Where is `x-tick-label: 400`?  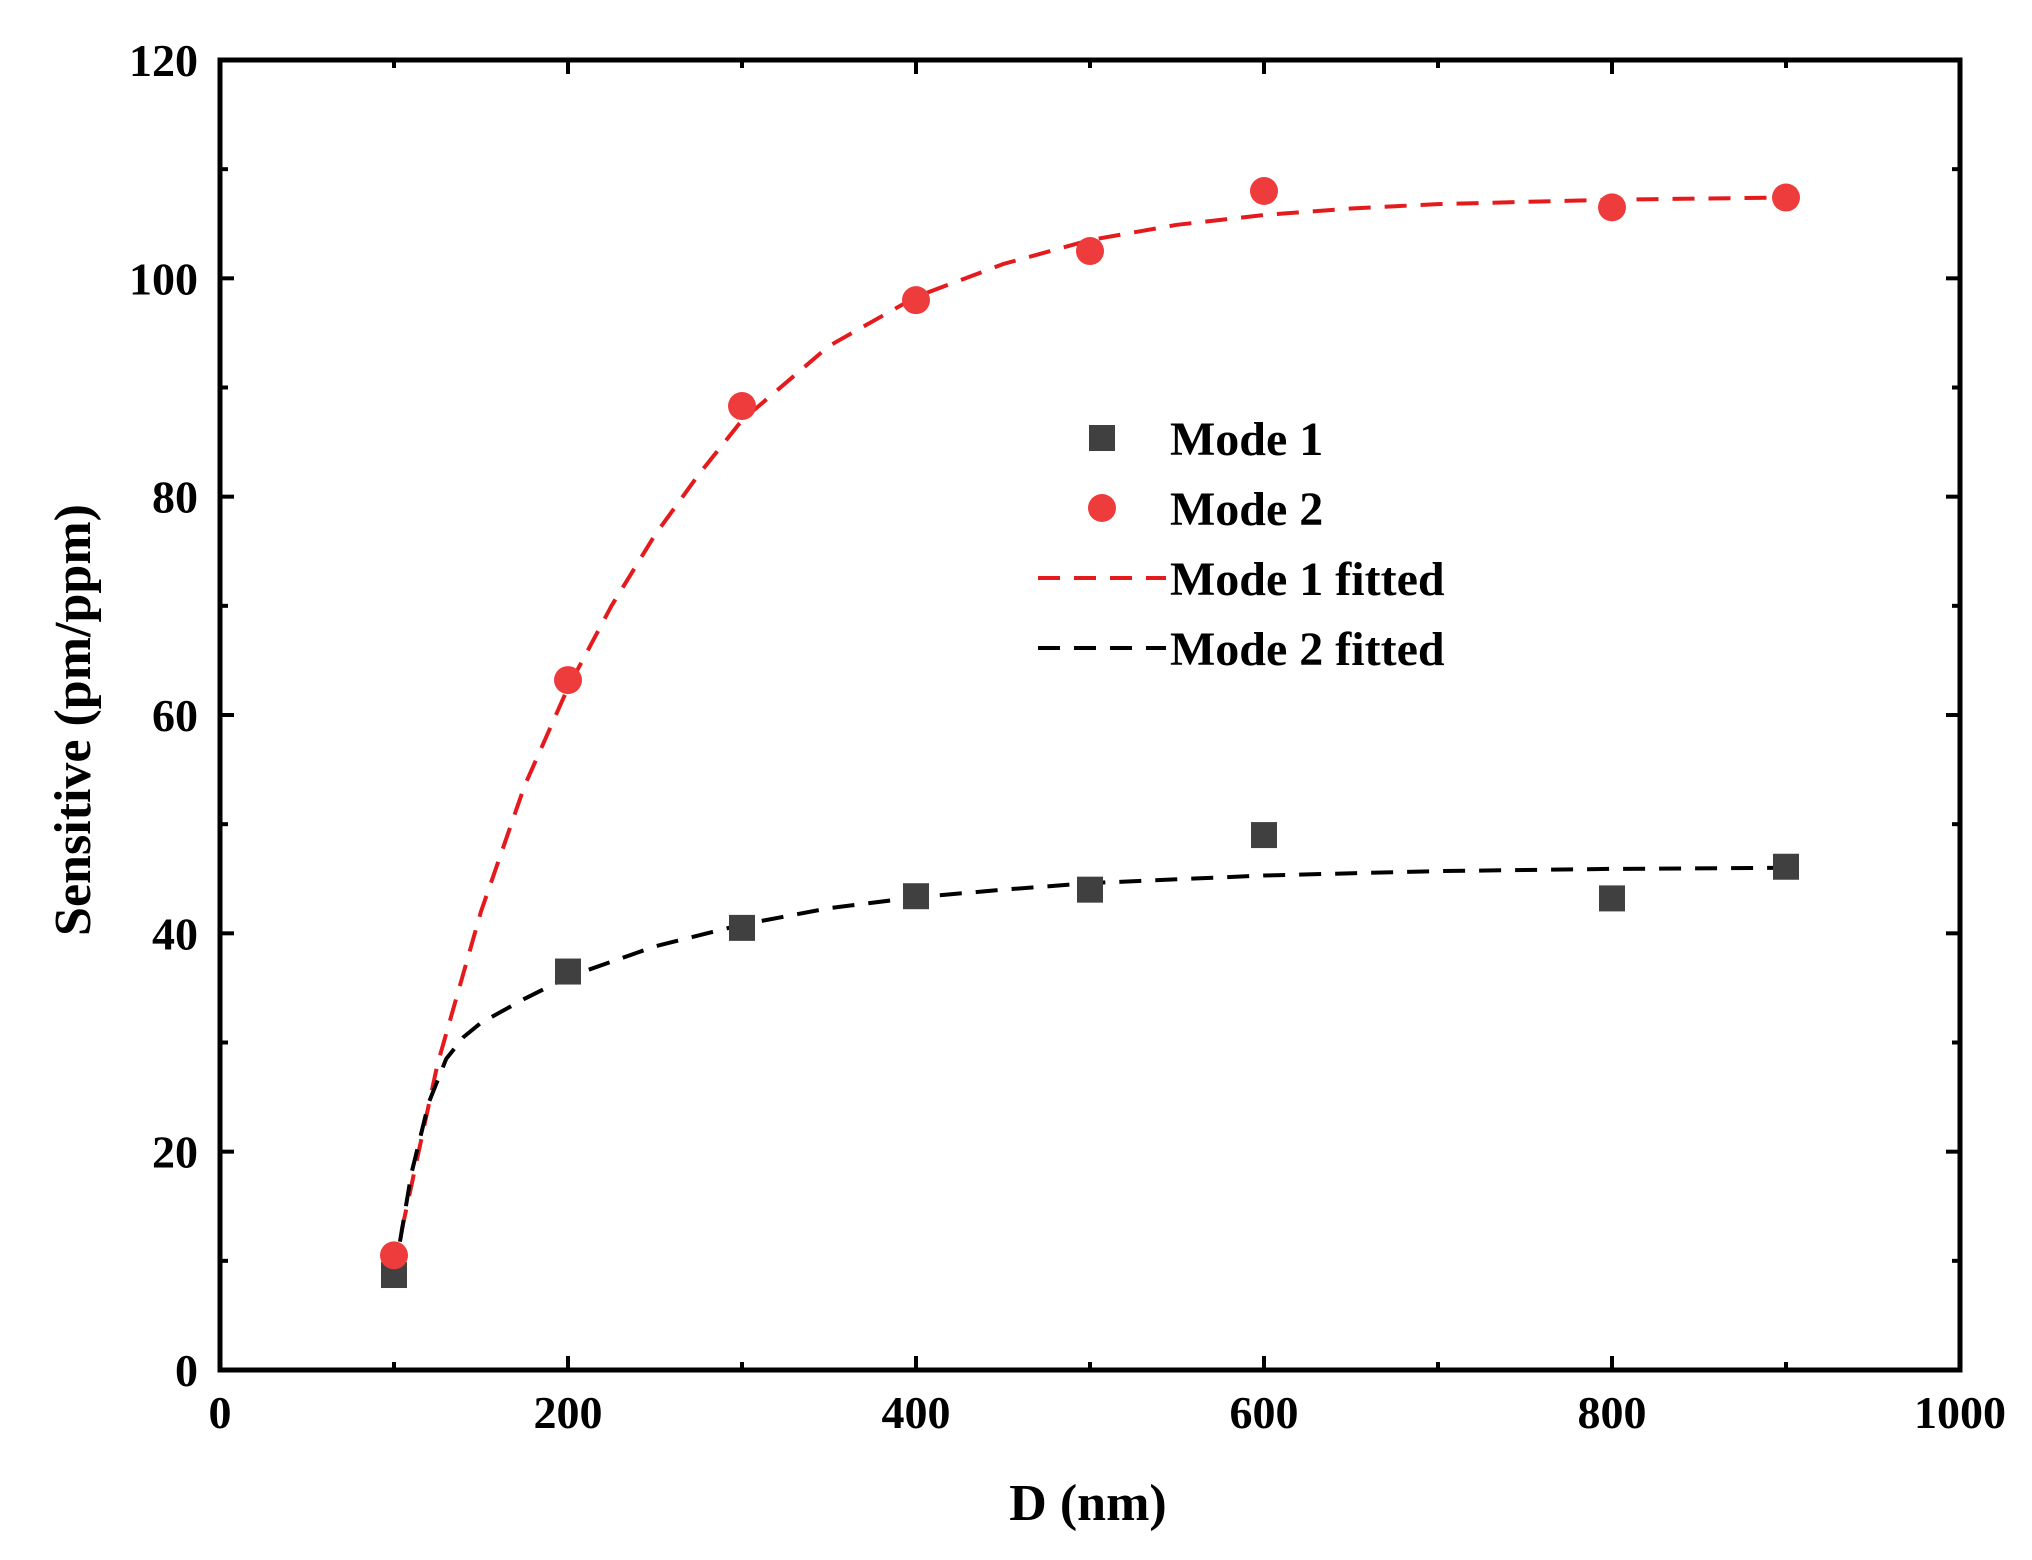 x-tick-label: 400 is located at coordinates (916, 1412).